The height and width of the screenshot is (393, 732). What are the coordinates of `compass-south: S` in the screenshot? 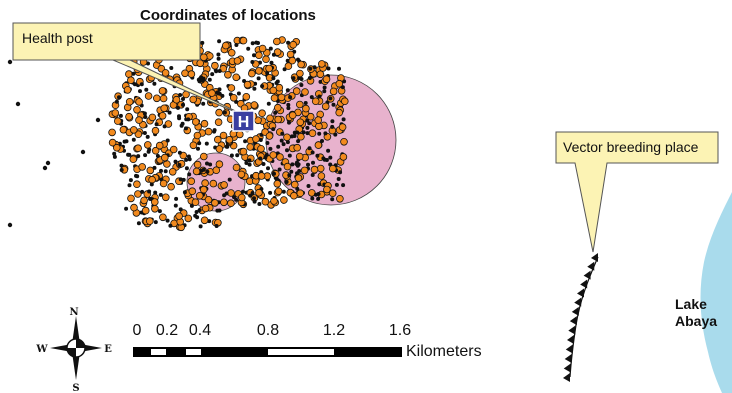 It's located at (75, 388).